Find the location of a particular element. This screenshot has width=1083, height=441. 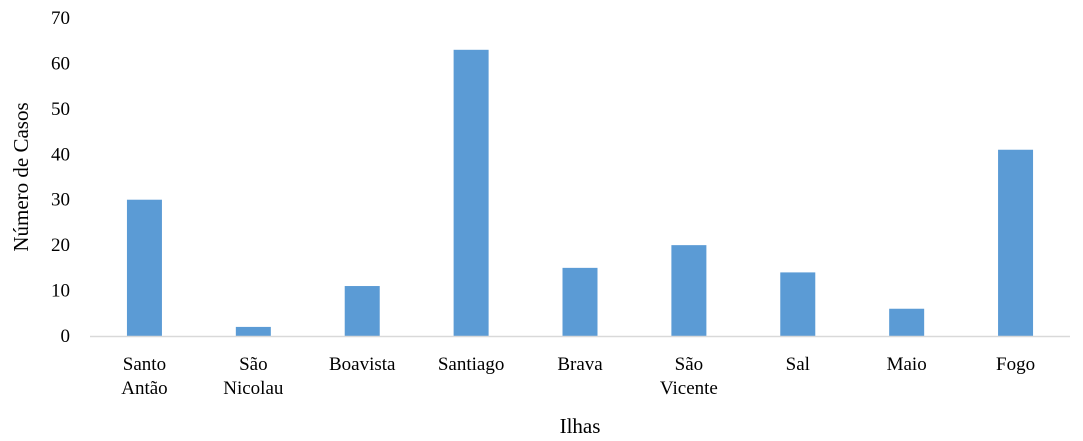

x-category-label-line: Maio is located at coordinates (907, 364).